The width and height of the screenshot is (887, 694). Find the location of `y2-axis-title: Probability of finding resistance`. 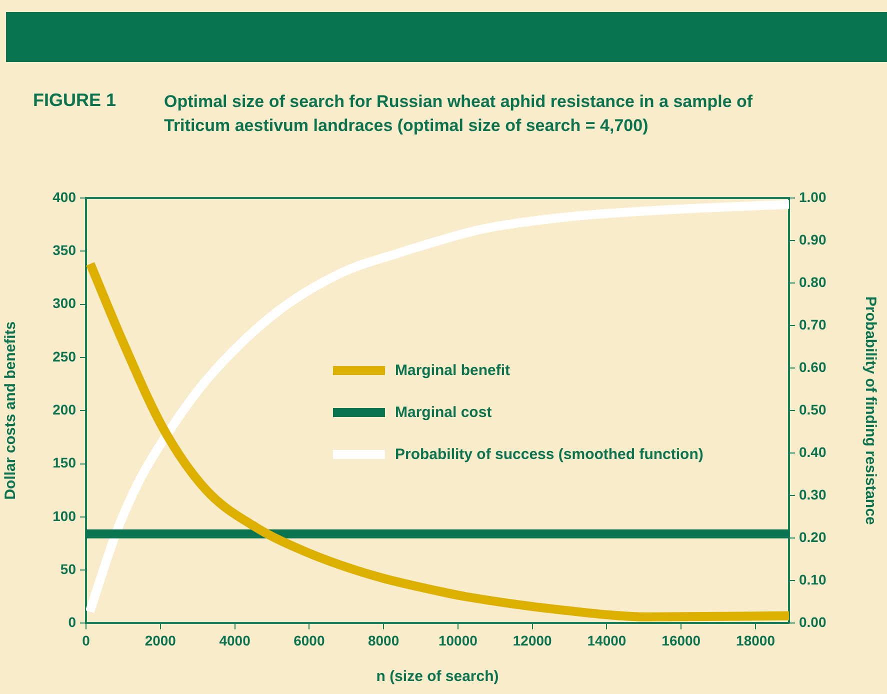

y2-axis-title: Probability of finding resistance is located at coordinates (870, 410).